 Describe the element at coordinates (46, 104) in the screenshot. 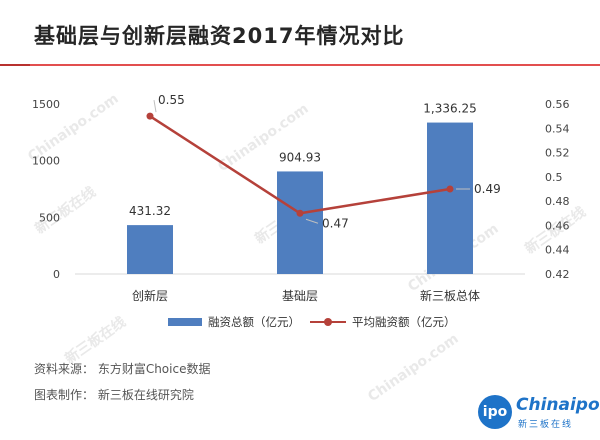

I see `y-left-tick-label: 1500` at that location.